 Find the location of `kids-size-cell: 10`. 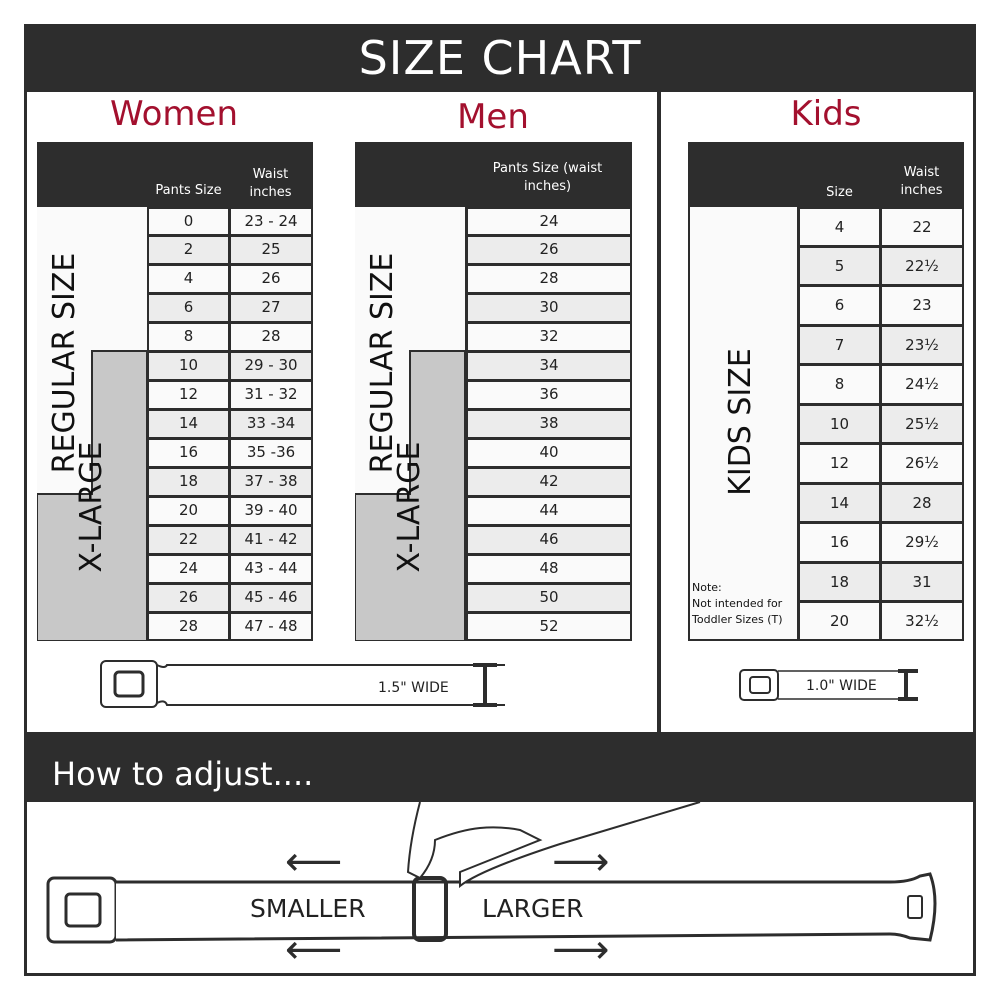

kids-size-cell: 10 is located at coordinates (839, 424).